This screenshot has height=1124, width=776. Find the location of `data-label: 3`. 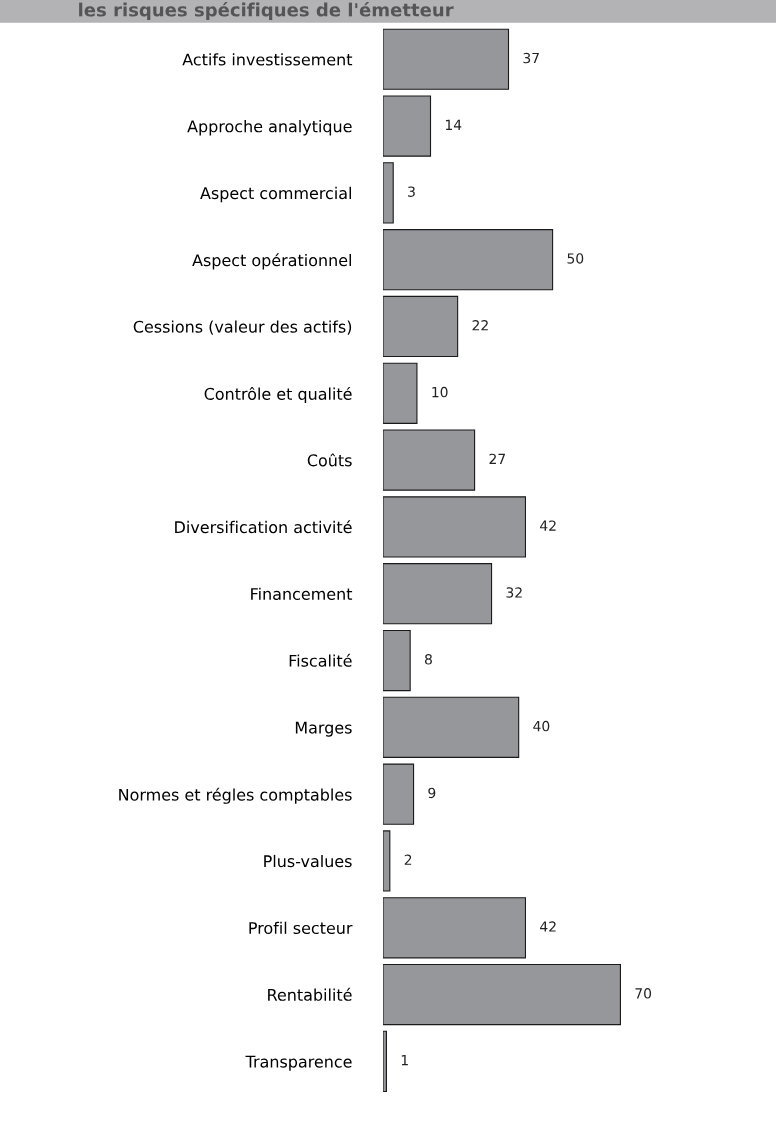

data-label: 3 is located at coordinates (411, 191).